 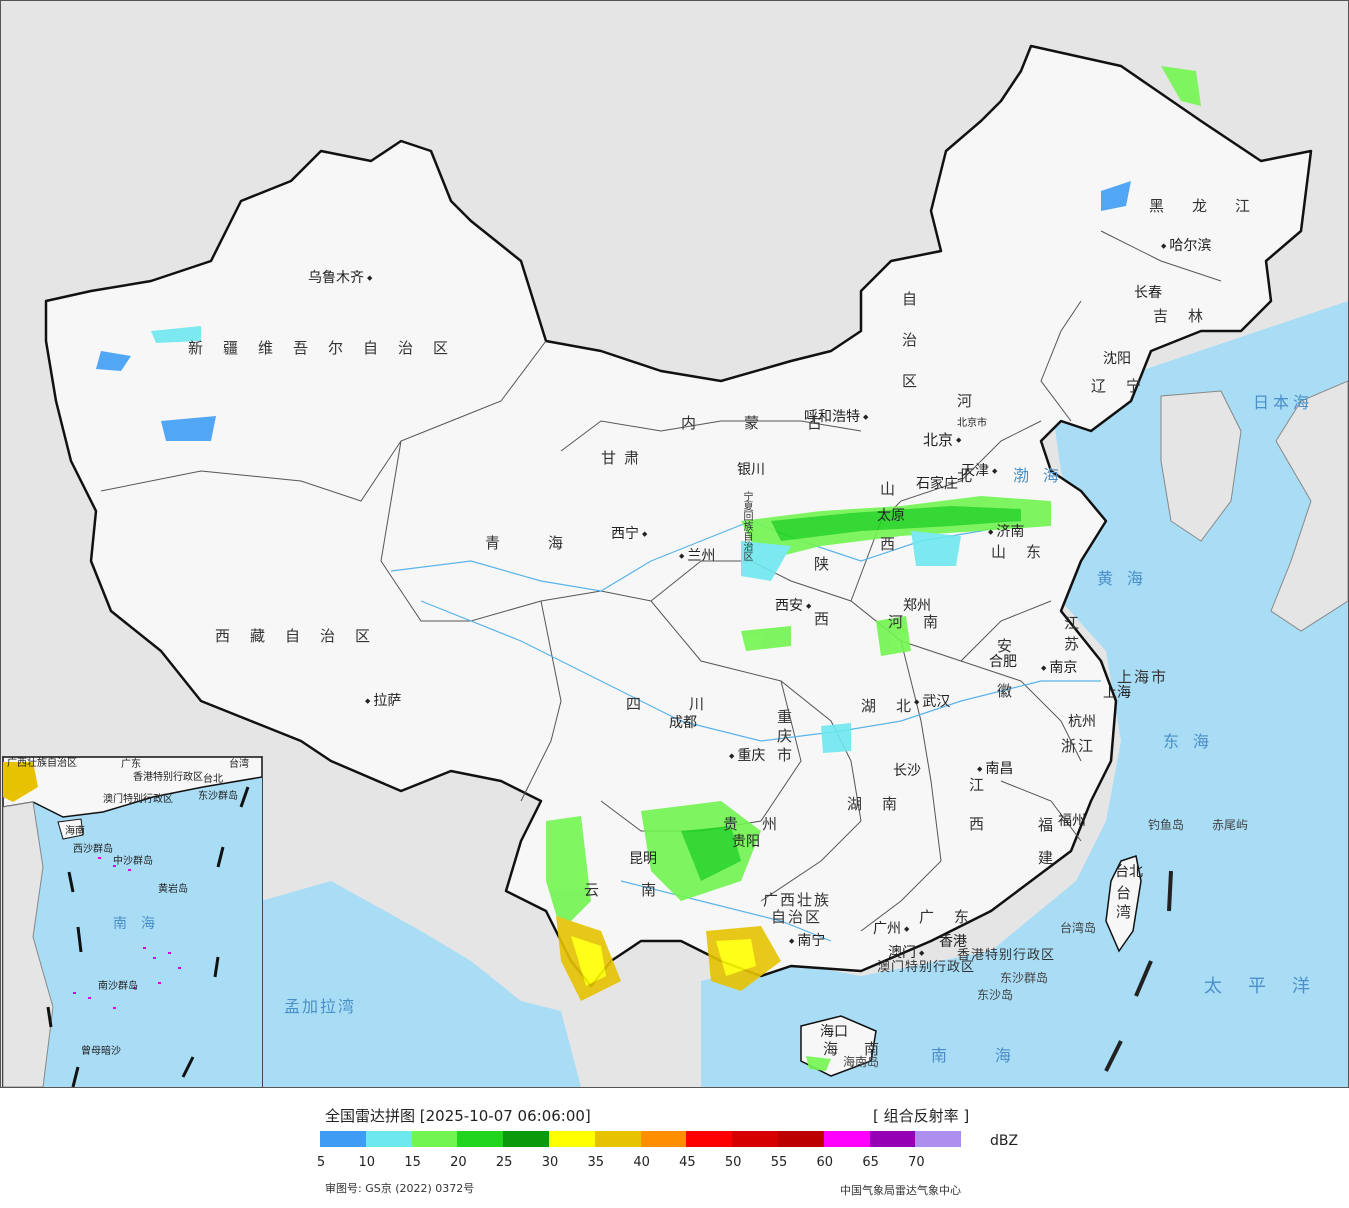 What do you see at coordinates (624, 458) in the screenshot?
I see `label-gansu: 甘肃` at bounding box center [624, 458].